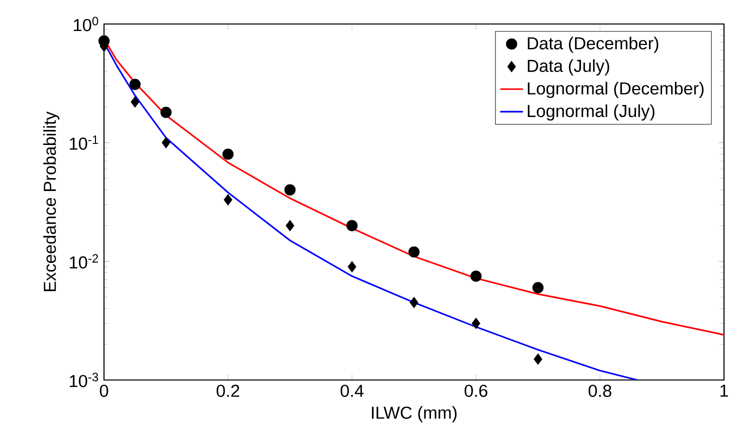 Image resolution: width=736 pixels, height=432 pixels. I want to click on legend-label: Lognormal (July), so click(591, 112).